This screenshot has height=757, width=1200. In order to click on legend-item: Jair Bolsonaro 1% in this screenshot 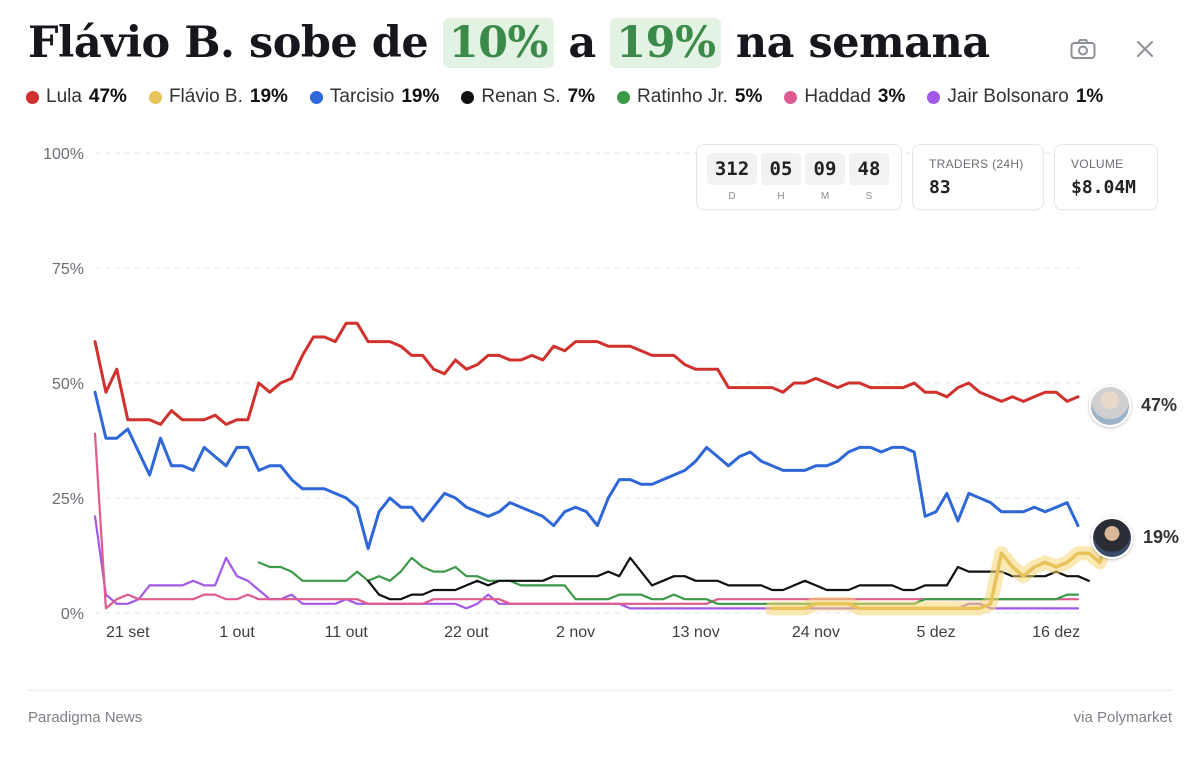, I will do `click(1015, 97)`.